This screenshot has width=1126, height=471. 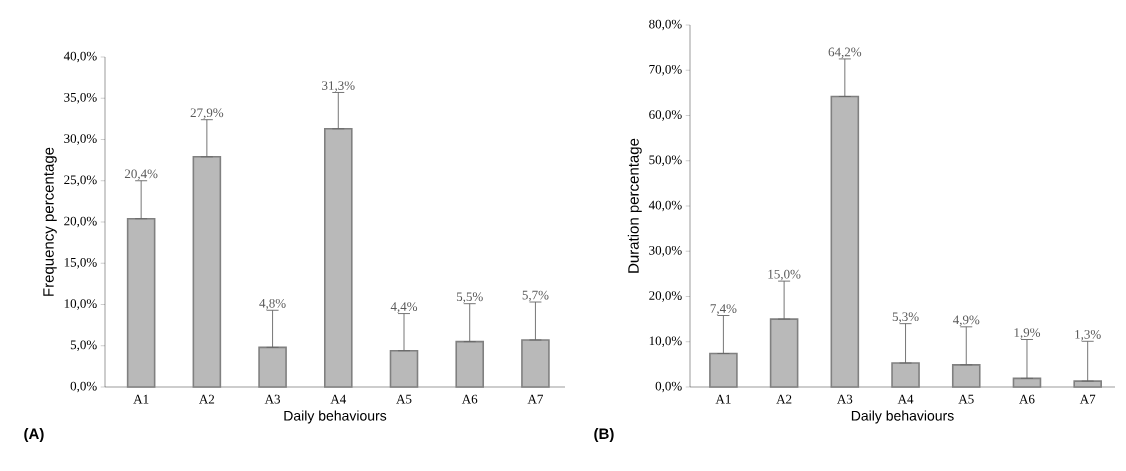 What do you see at coordinates (83, 346) in the screenshot?
I see `y-tick-label: 5,0%` at bounding box center [83, 346].